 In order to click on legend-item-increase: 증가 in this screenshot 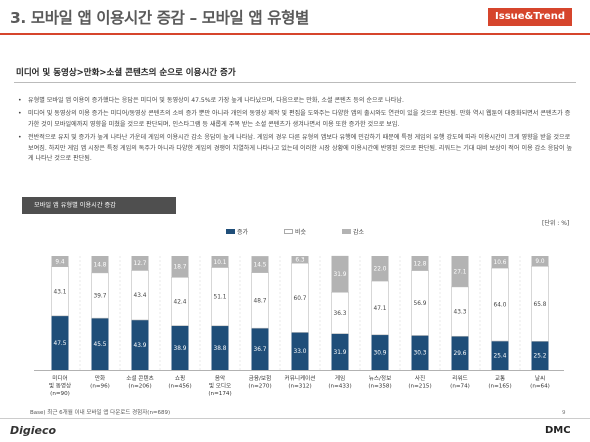, I will do `click(237, 231)`.